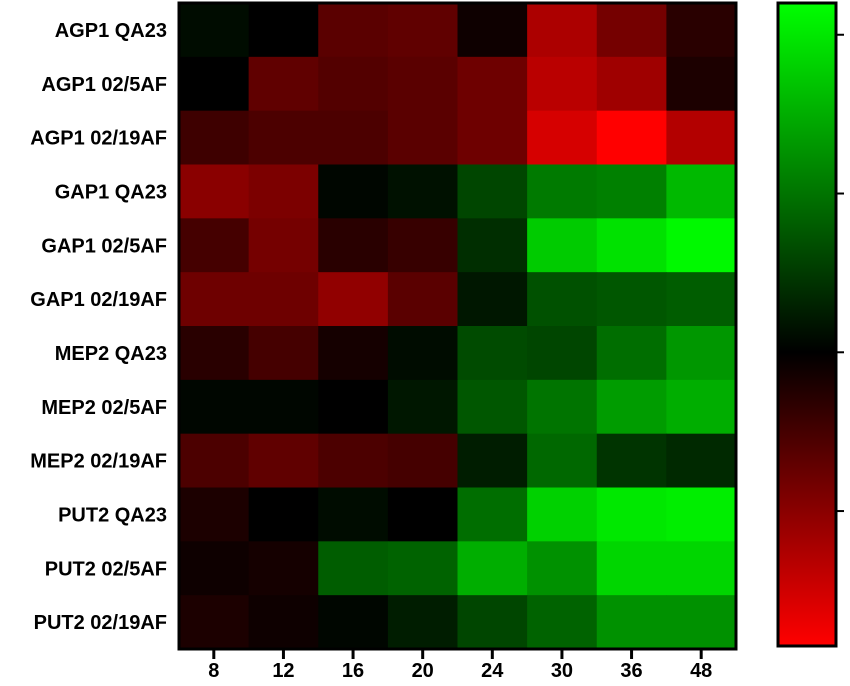 The image size is (850, 686). What do you see at coordinates (104, 85) in the screenshot?
I see `row-label: AGP1 02/5AF` at bounding box center [104, 85].